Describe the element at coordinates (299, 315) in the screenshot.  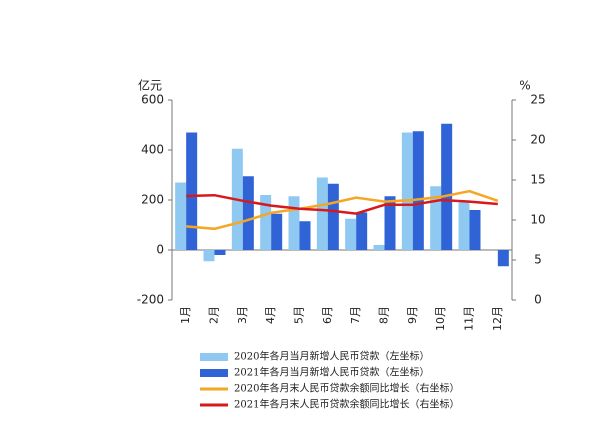
I see `x-tick-label: 5月` at that location.